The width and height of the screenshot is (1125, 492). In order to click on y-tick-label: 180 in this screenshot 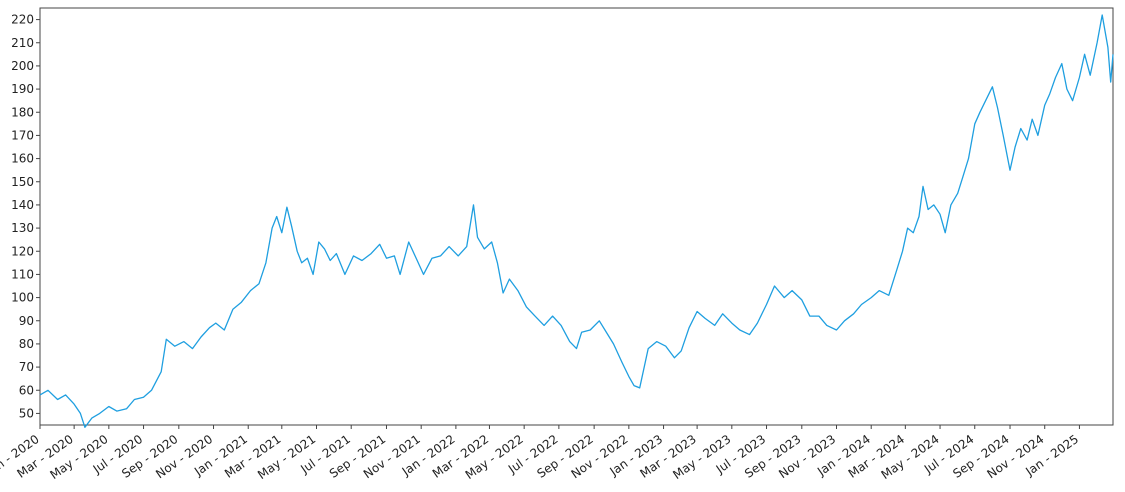, I will do `click(22, 112)`.